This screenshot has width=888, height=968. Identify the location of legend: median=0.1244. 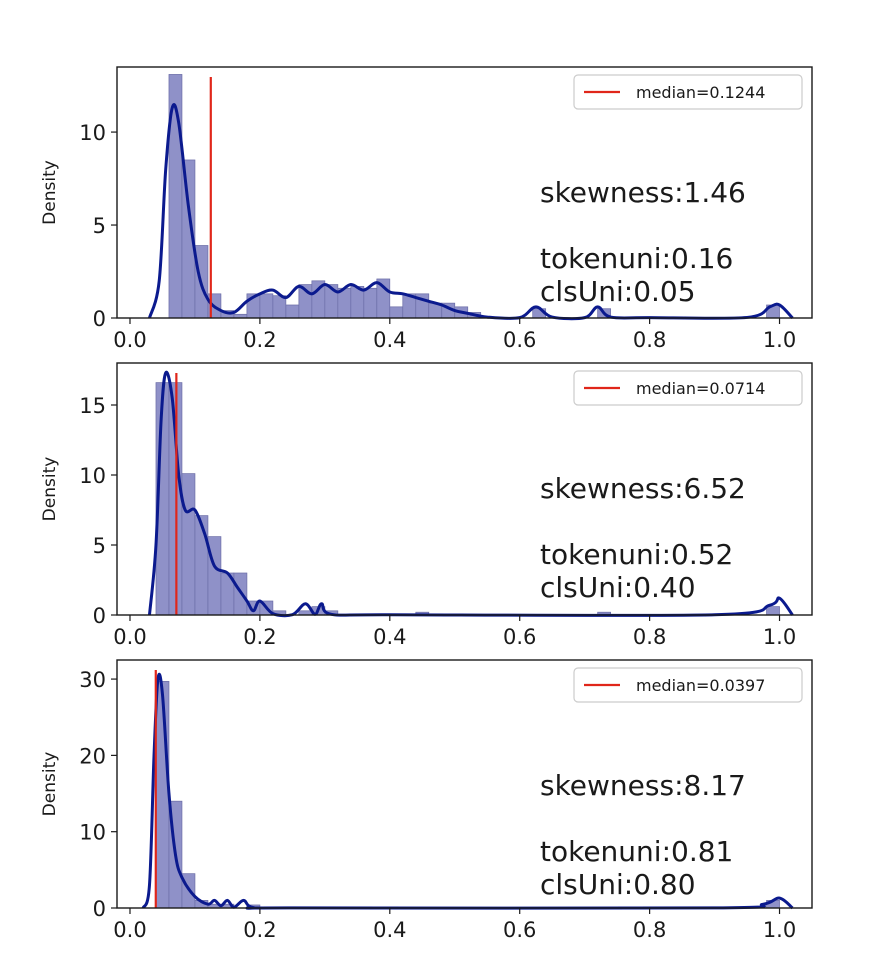
(688, 92).